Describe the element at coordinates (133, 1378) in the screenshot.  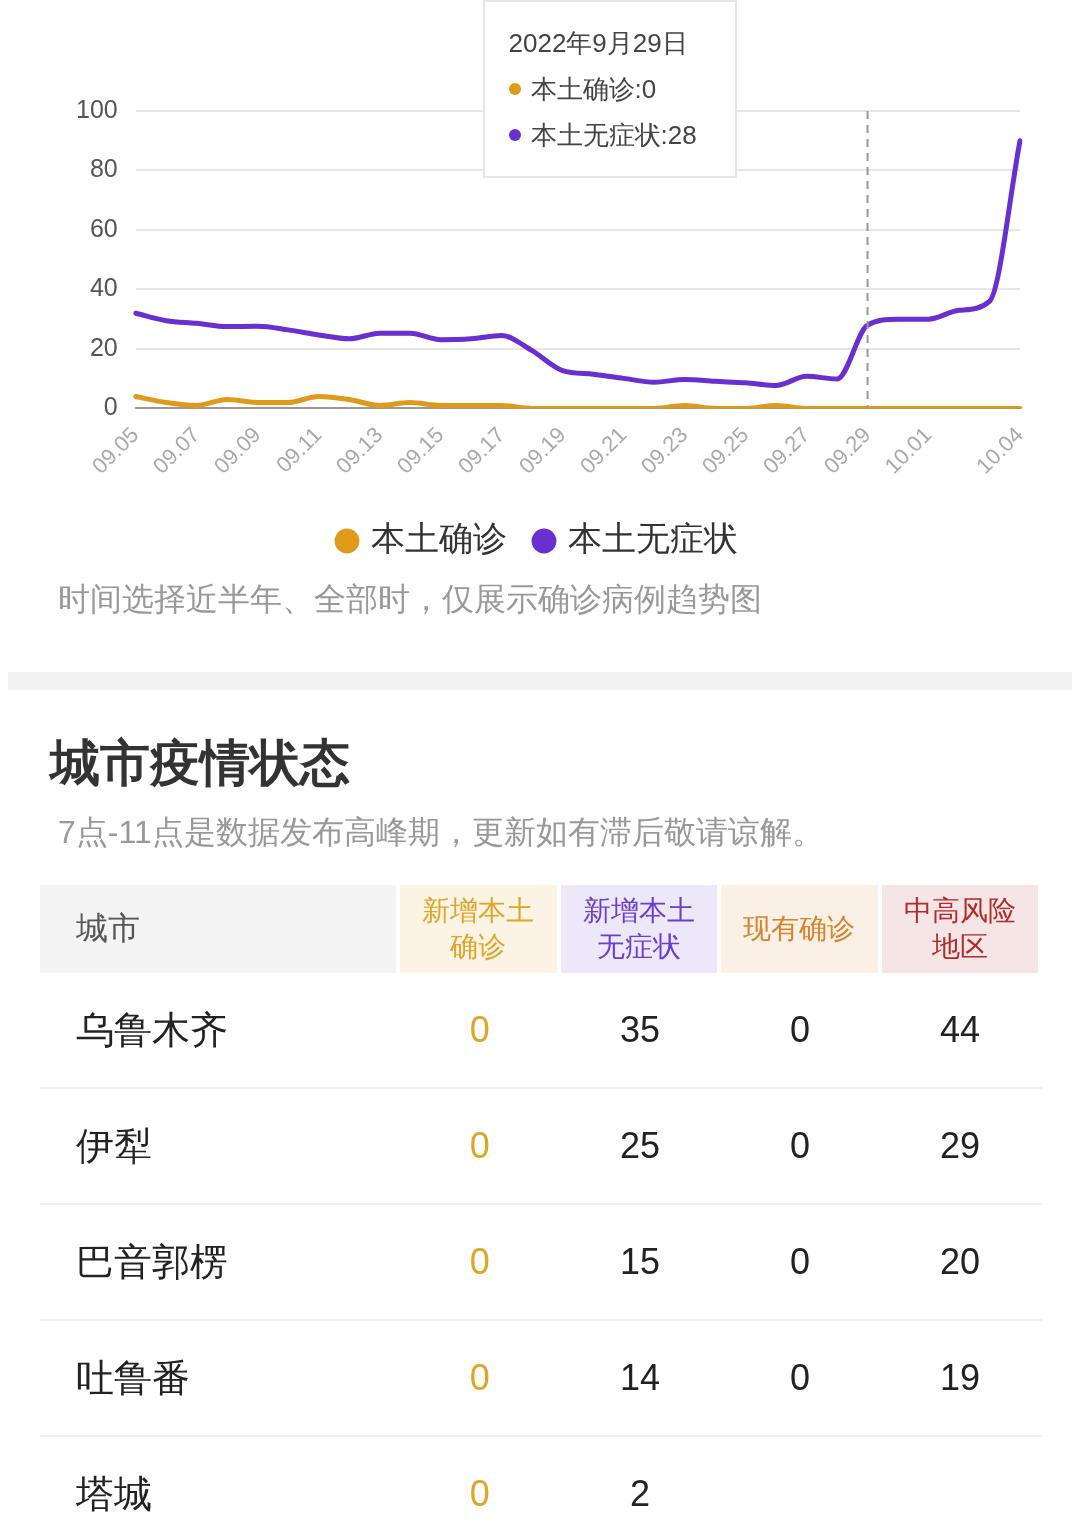
I see `y-tick-label: 吐鲁番` at that location.